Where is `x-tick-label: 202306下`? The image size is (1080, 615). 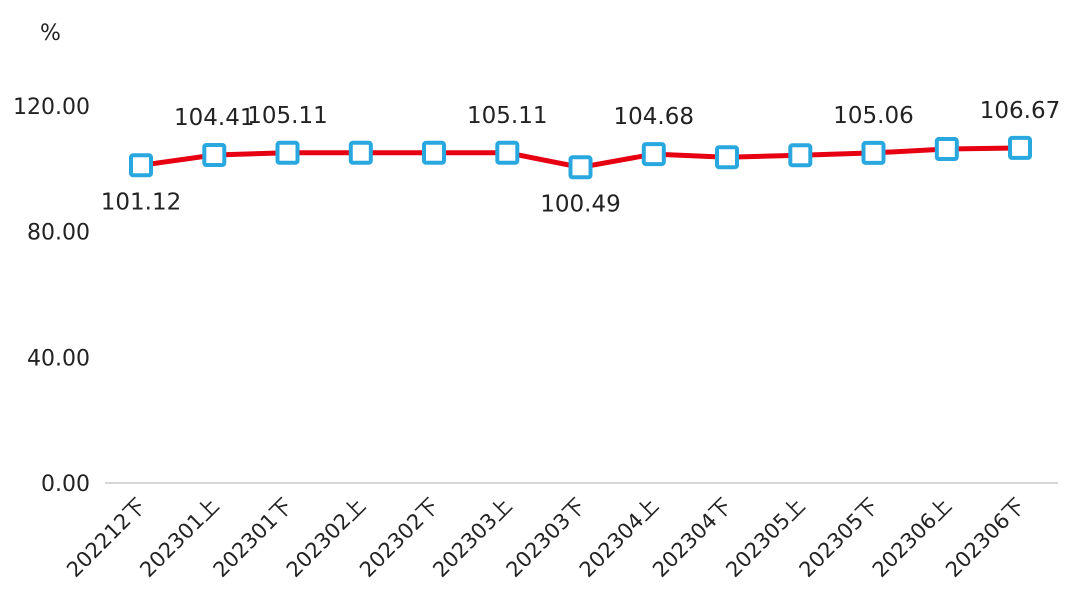
x-tick-label: 202306下 is located at coordinates (985, 538).